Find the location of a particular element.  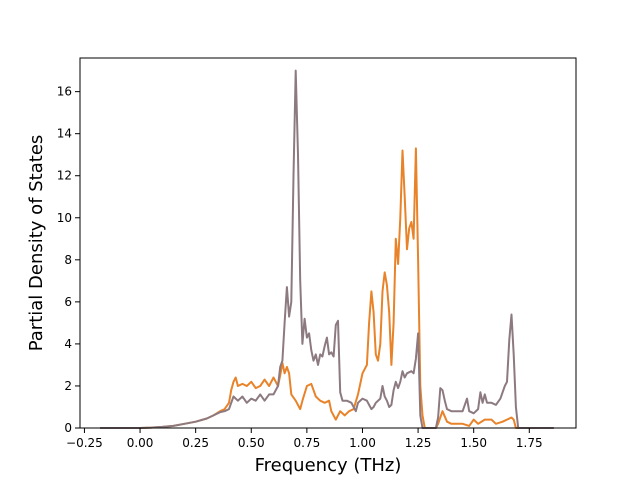

y-tick-label: 10 is located at coordinates (64, 218).